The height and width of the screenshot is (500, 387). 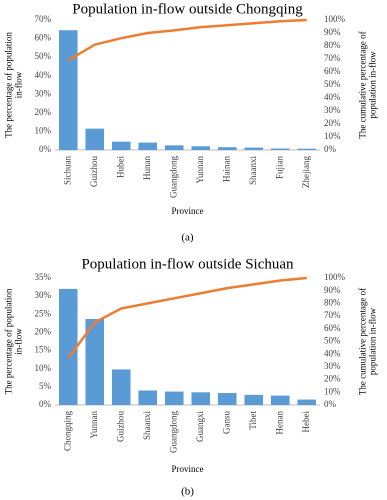 I want to click on x-tick-label: Henan, so click(x=279, y=423).